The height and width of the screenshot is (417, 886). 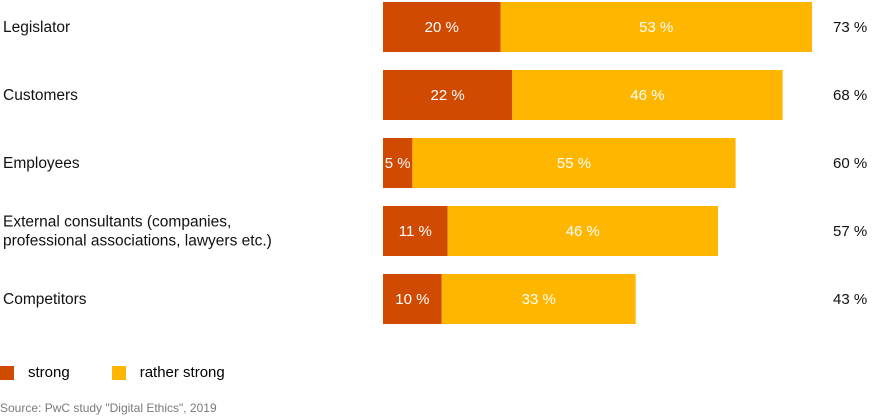 I want to click on category-label: professional associations, lawyers etc.), so click(x=137, y=241).